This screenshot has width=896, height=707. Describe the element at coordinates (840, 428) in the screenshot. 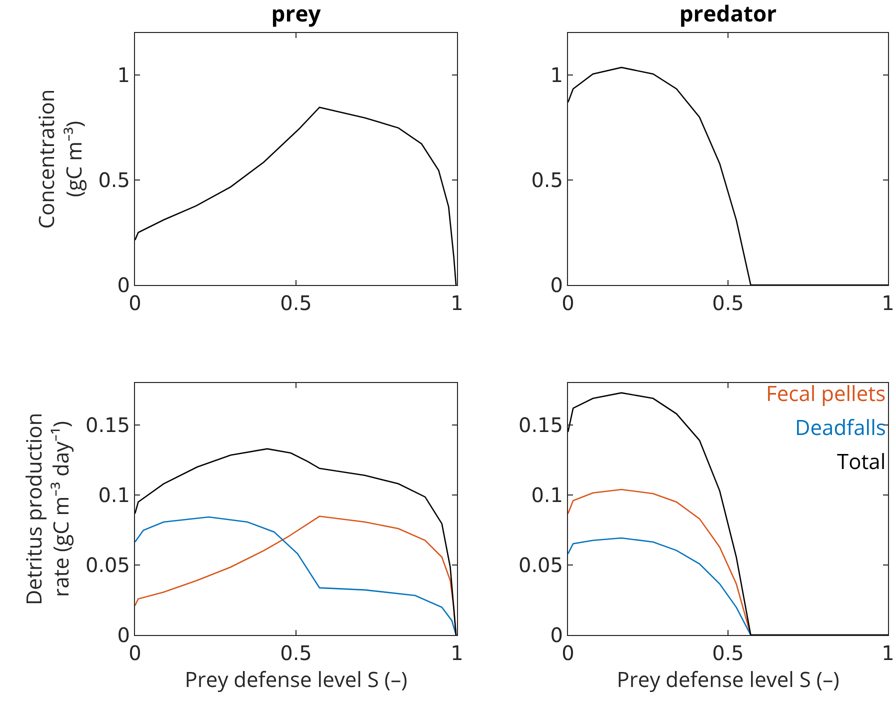

I see `text: Deadfalls` at that location.